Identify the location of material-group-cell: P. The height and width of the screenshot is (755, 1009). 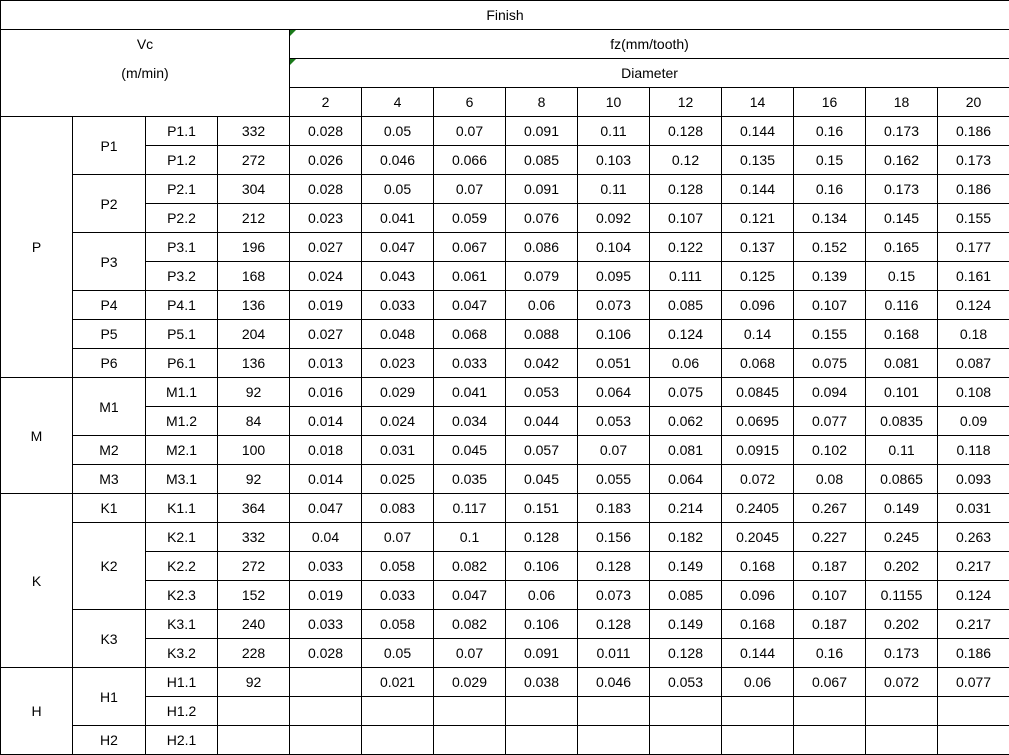
(36, 247).